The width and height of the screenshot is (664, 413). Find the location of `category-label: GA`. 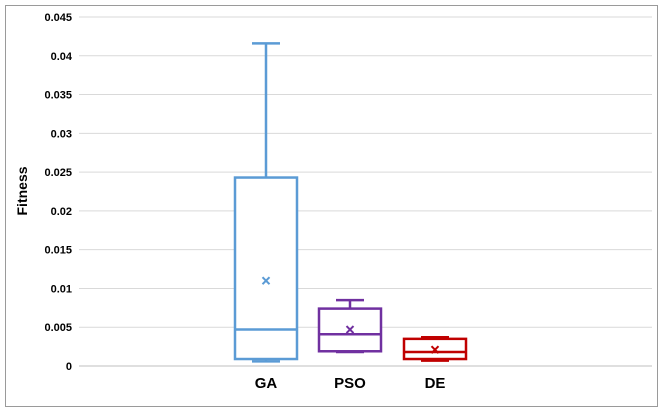

category-label: GA is located at coordinates (266, 383).